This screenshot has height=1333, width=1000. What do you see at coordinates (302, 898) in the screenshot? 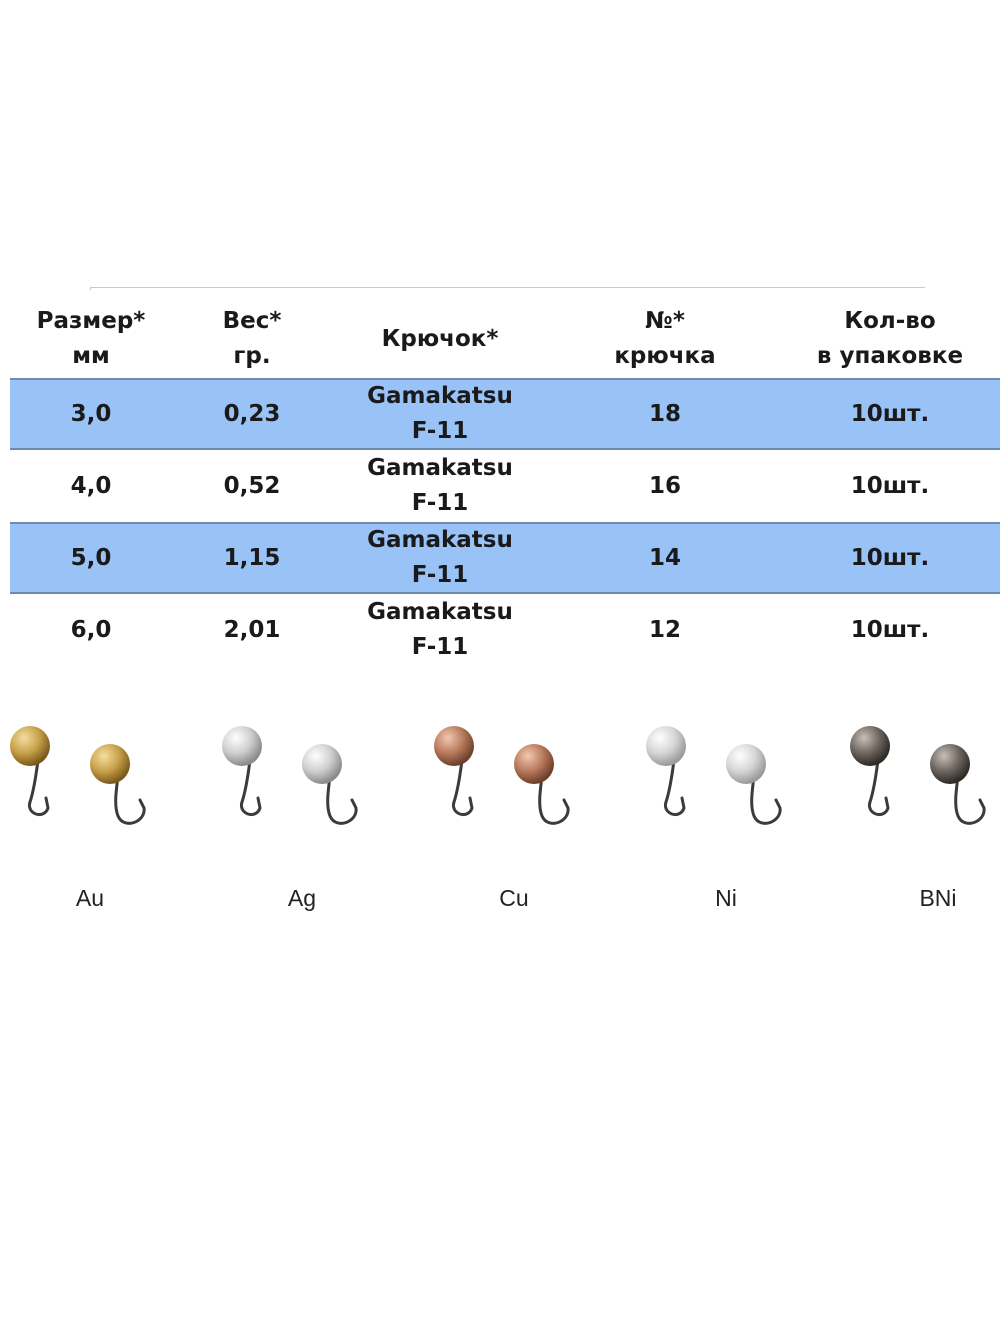
I see `metal-label-ag: Ag` at bounding box center [302, 898].